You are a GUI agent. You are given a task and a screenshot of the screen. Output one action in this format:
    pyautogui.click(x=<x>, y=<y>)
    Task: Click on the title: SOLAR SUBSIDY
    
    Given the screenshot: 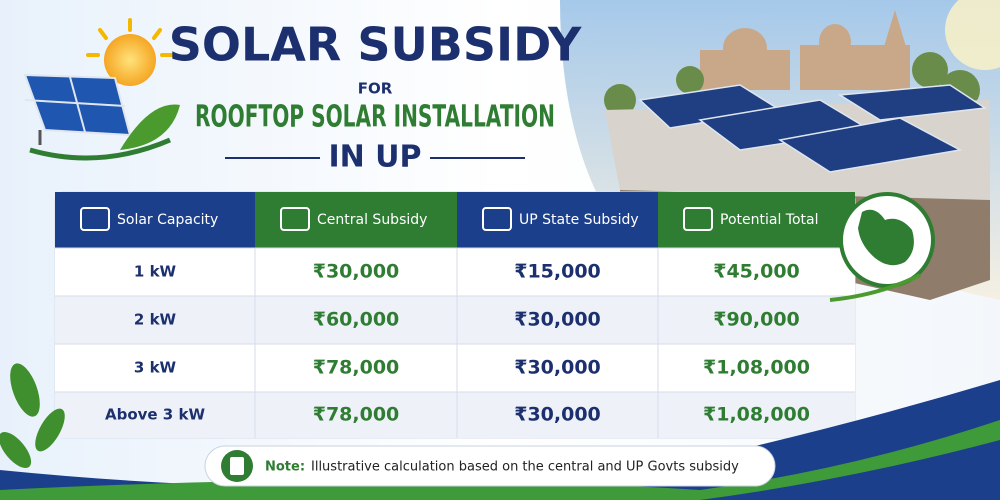 What is the action you would take?
    pyautogui.click(x=375, y=45)
    